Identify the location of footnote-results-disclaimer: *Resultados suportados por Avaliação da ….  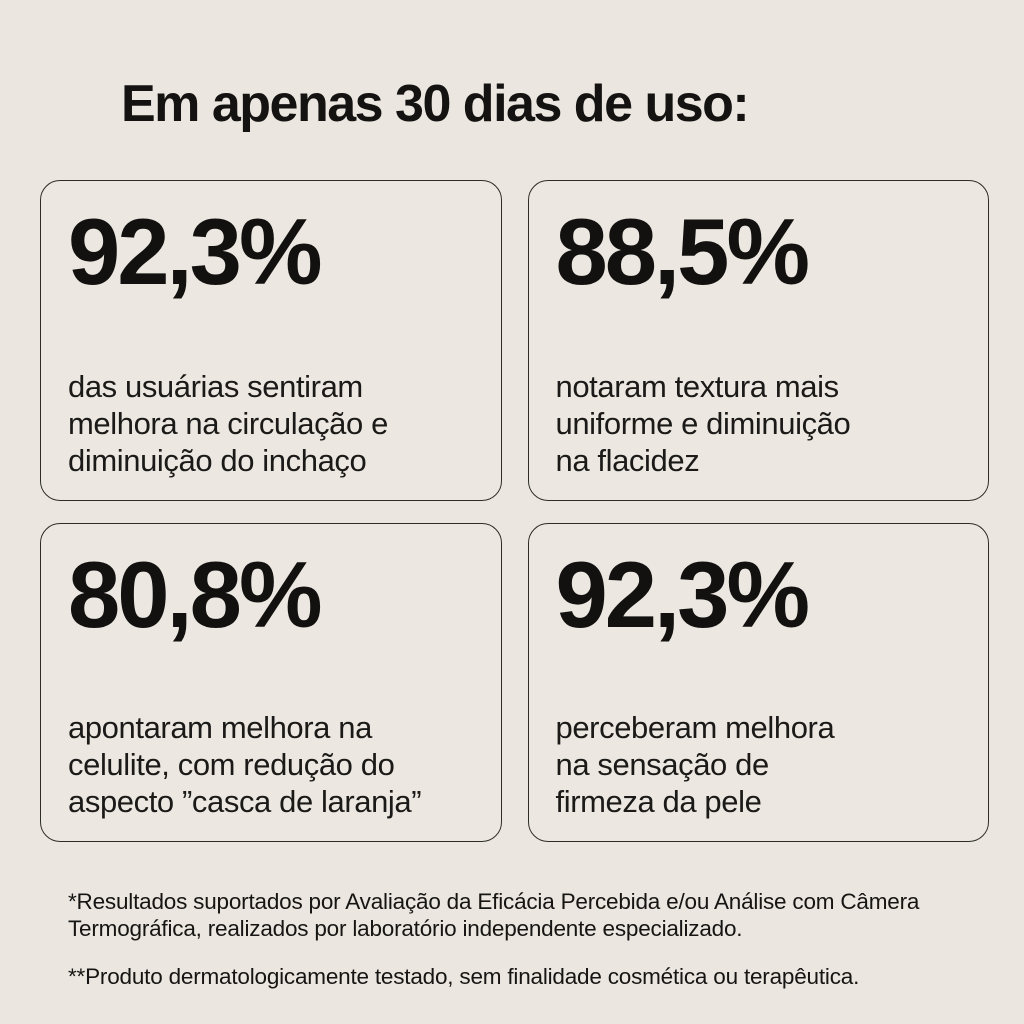
(494, 915).